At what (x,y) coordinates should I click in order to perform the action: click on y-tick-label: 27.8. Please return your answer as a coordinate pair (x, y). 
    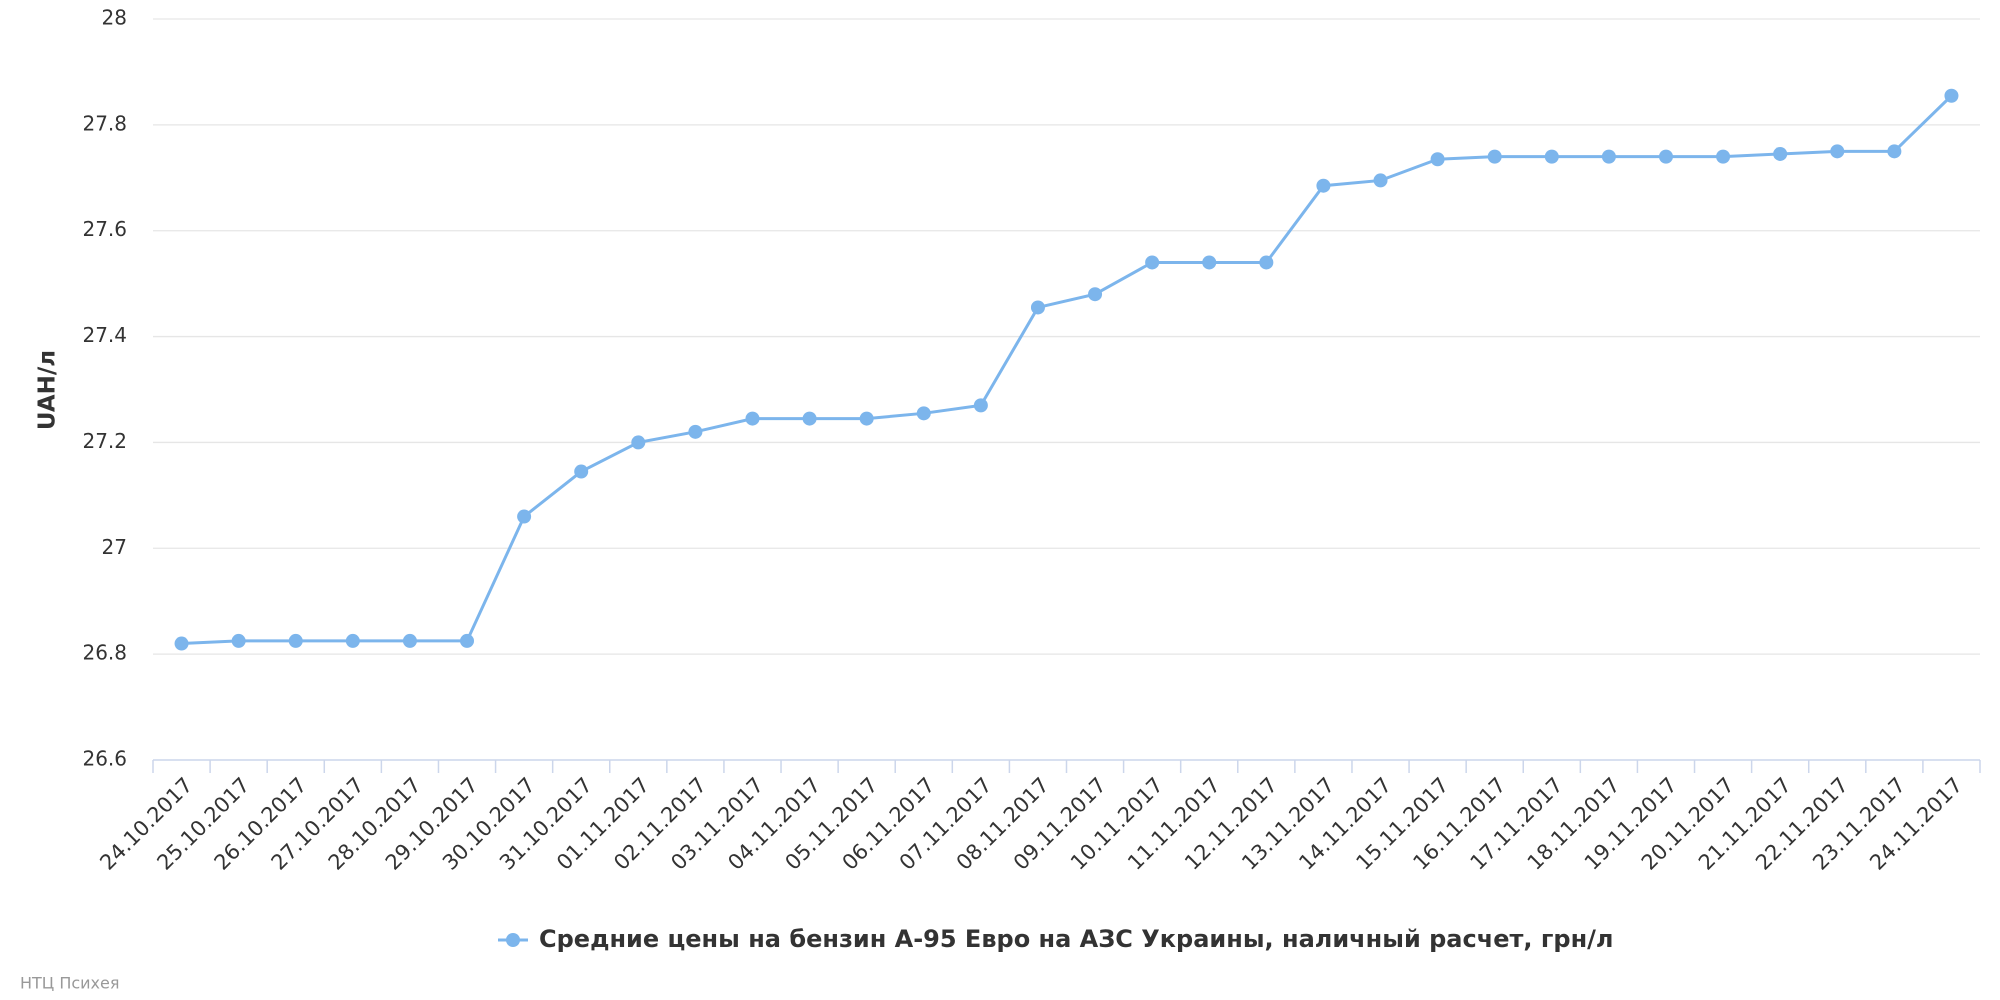
    Looking at the image, I should click on (104, 123).